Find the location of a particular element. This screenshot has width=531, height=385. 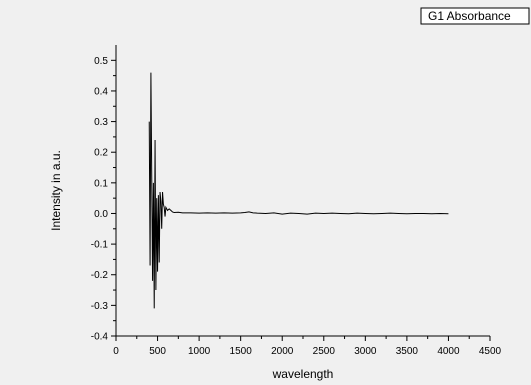

x-tick-label: 1000 is located at coordinates (199, 351).